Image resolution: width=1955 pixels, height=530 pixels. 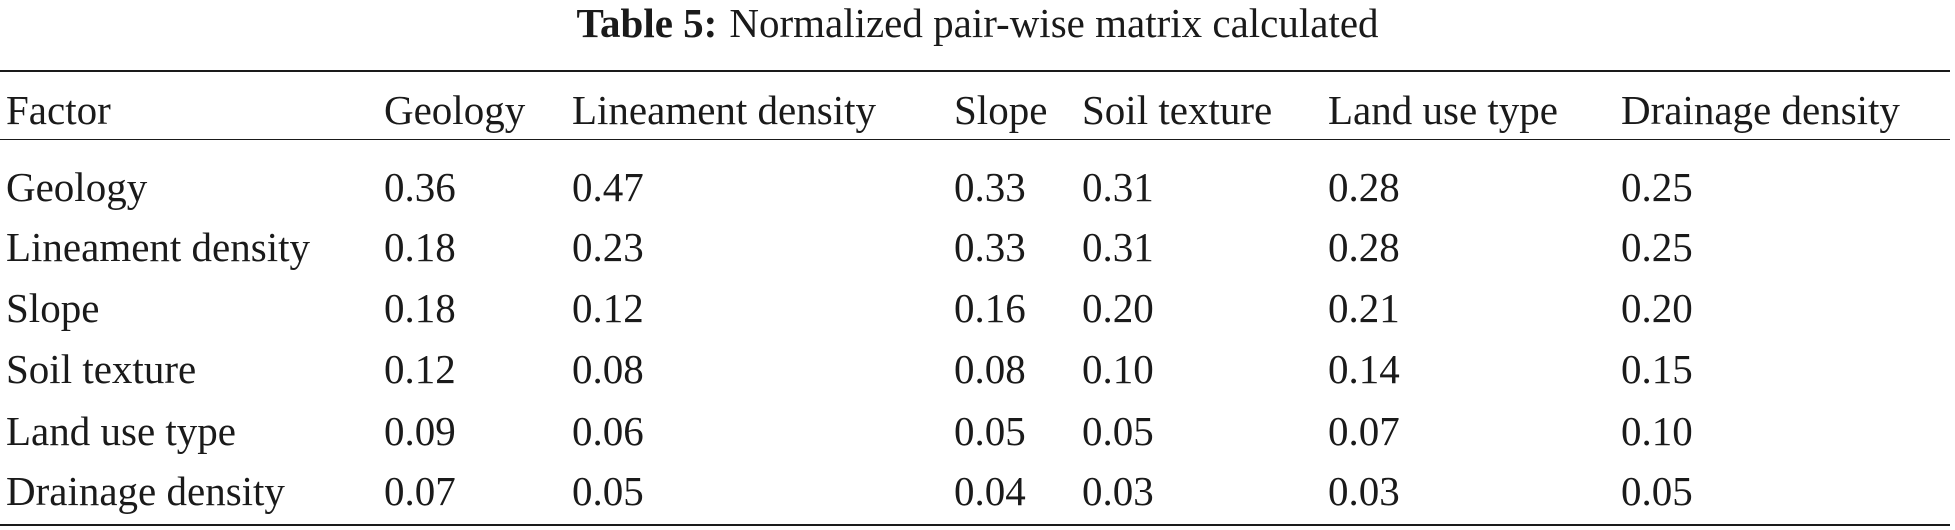 What do you see at coordinates (158, 247) in the screenshot?
I see `row-label: Lineament density` at bounding box center [158, 247].